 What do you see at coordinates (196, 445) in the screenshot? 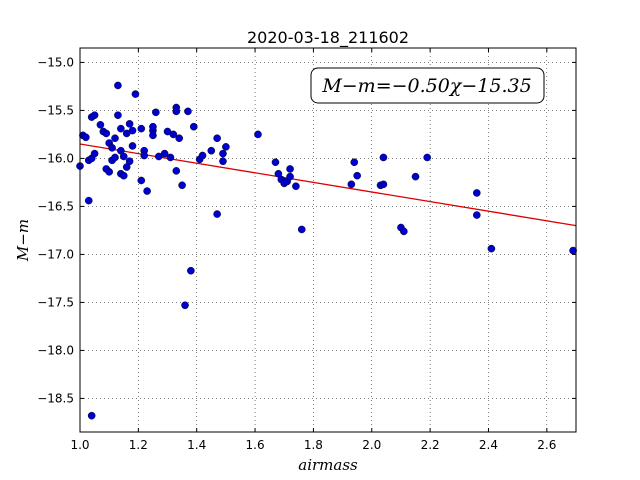
I see `x-tick-label: 1.4` at bounding box center [196, 445].